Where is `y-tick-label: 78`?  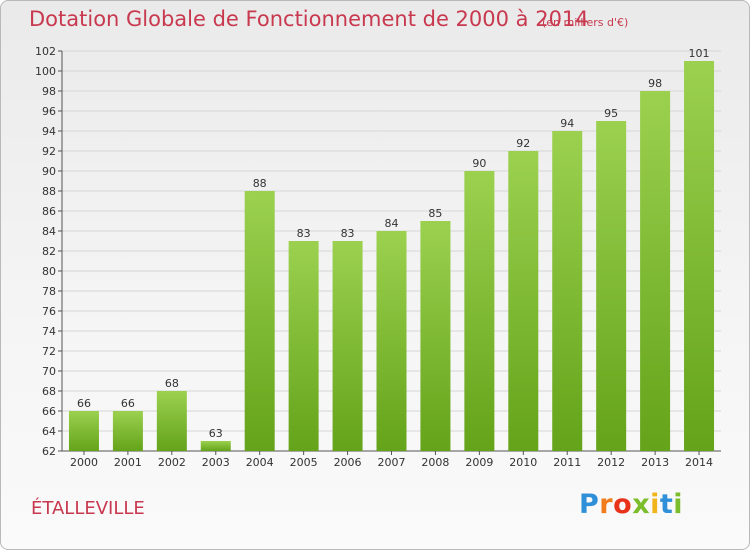 y-tick-label: 78 is located at coordinates (49, 291).